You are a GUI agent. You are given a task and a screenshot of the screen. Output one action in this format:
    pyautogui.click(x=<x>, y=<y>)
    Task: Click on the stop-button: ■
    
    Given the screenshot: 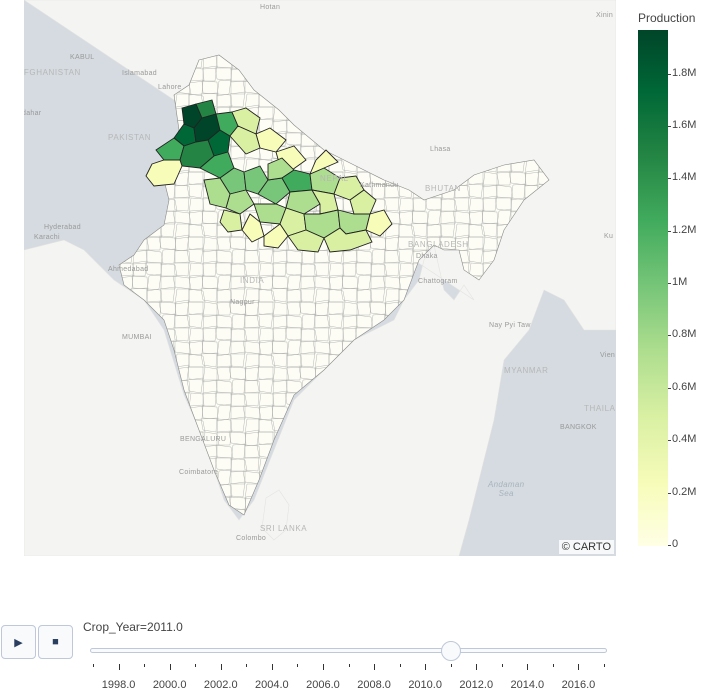 What is the action you would take?
    pyautogui.click(x=55, y=642)
    